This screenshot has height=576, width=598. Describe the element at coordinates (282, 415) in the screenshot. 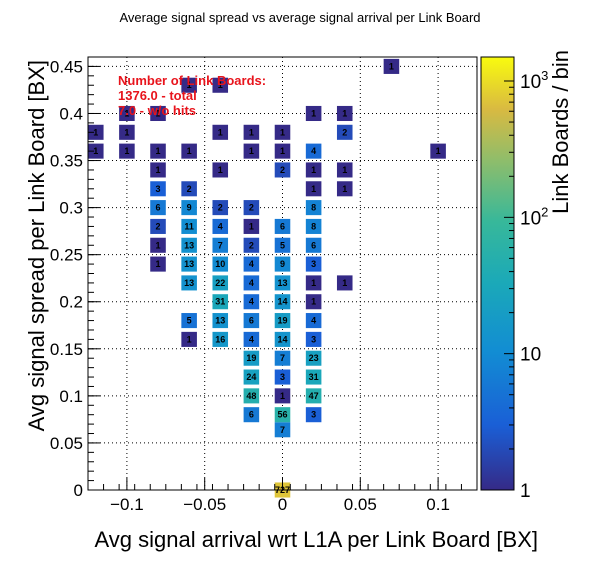

I see `cell-value-label: 56` at that location.